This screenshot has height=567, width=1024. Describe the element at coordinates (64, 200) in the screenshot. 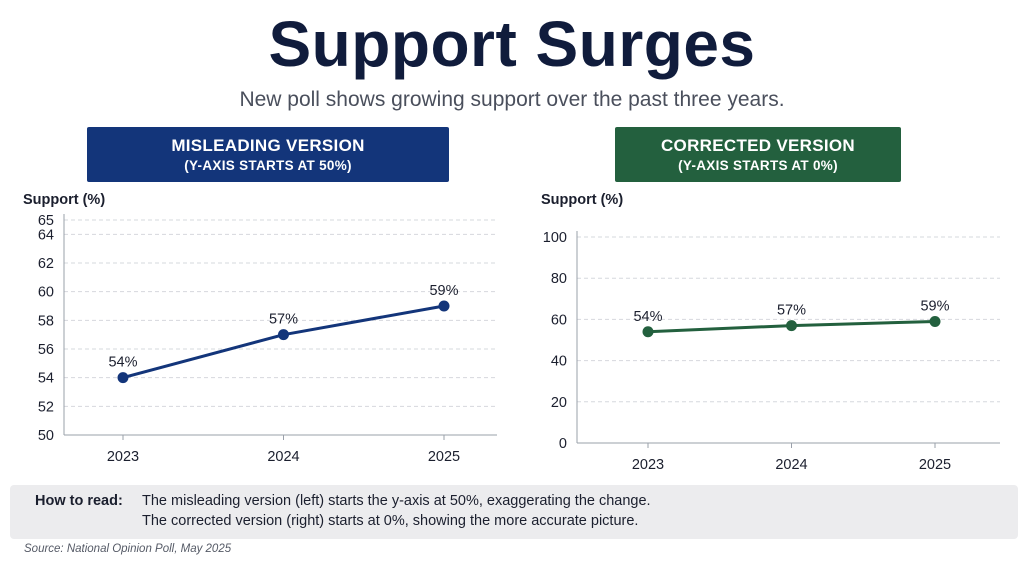

I see `left-y-axis-label: Support (%)` at that location.